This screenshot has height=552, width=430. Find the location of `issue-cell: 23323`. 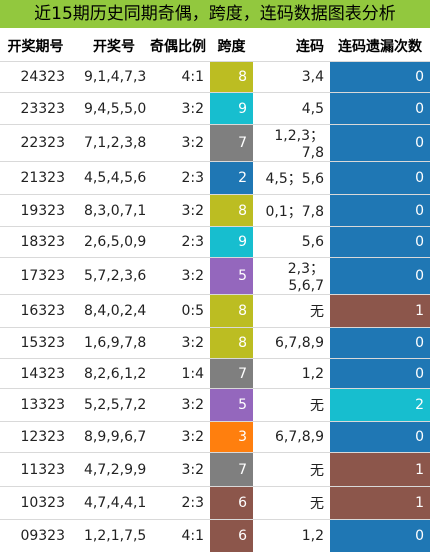

issue-cell: 23323 is located at coordinates (35, 108).